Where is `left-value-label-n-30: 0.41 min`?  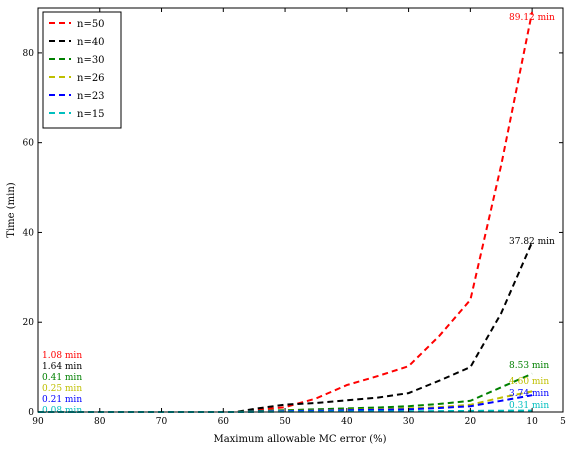 left-value-label-n-30: 0.41 min is located at coordinates (62, 378).